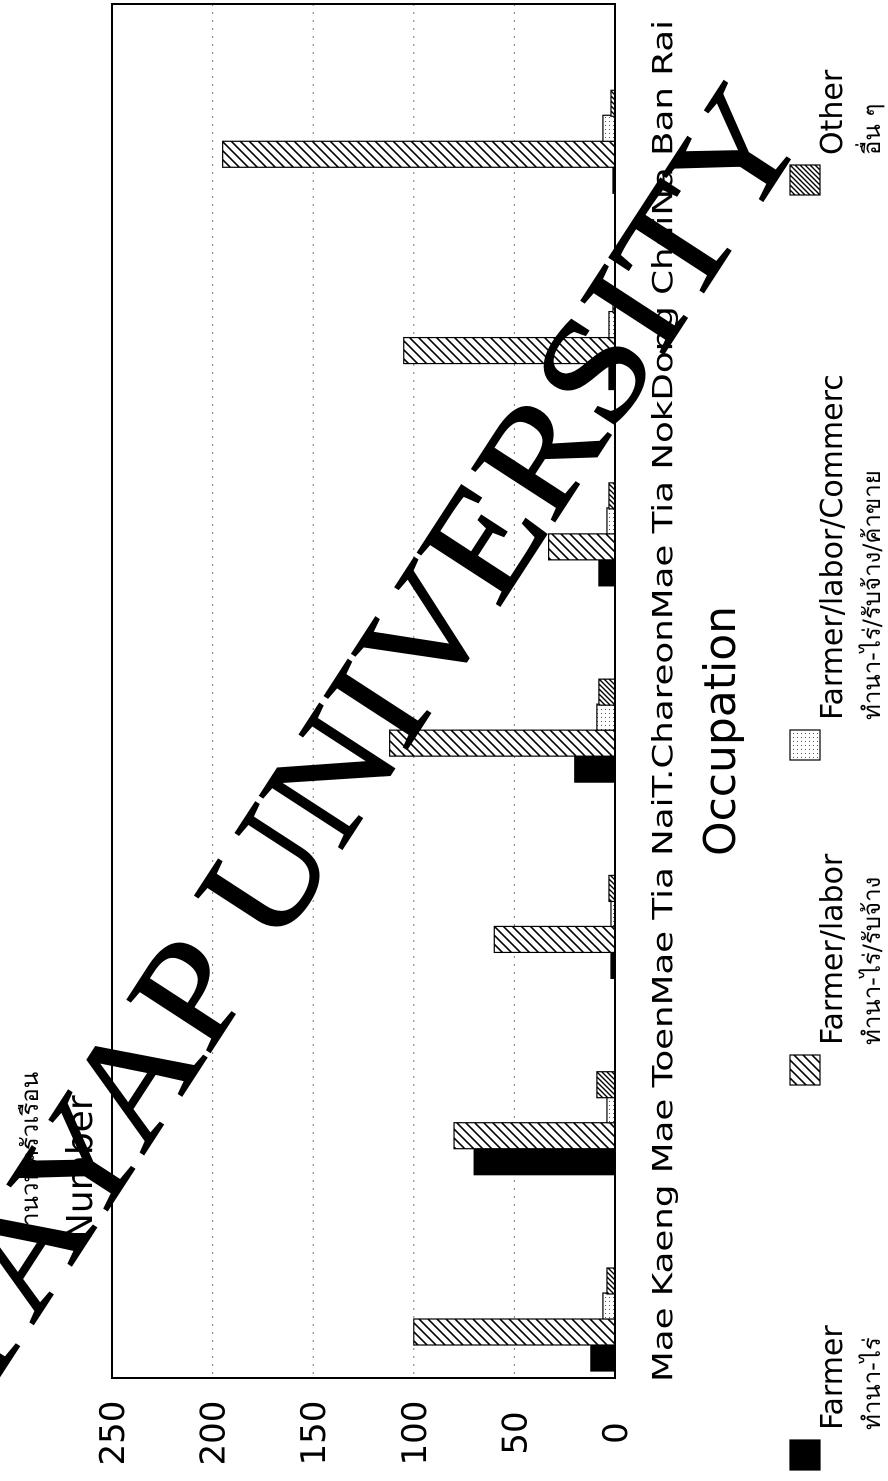 Image resolution: width=888 pixels, height=1481 pixels. What do you see at coordinates (872, 1383) in the screenshot?
I see `legend-label-thai: ทำนา-ไร่` at bounding box center [872, 1383].